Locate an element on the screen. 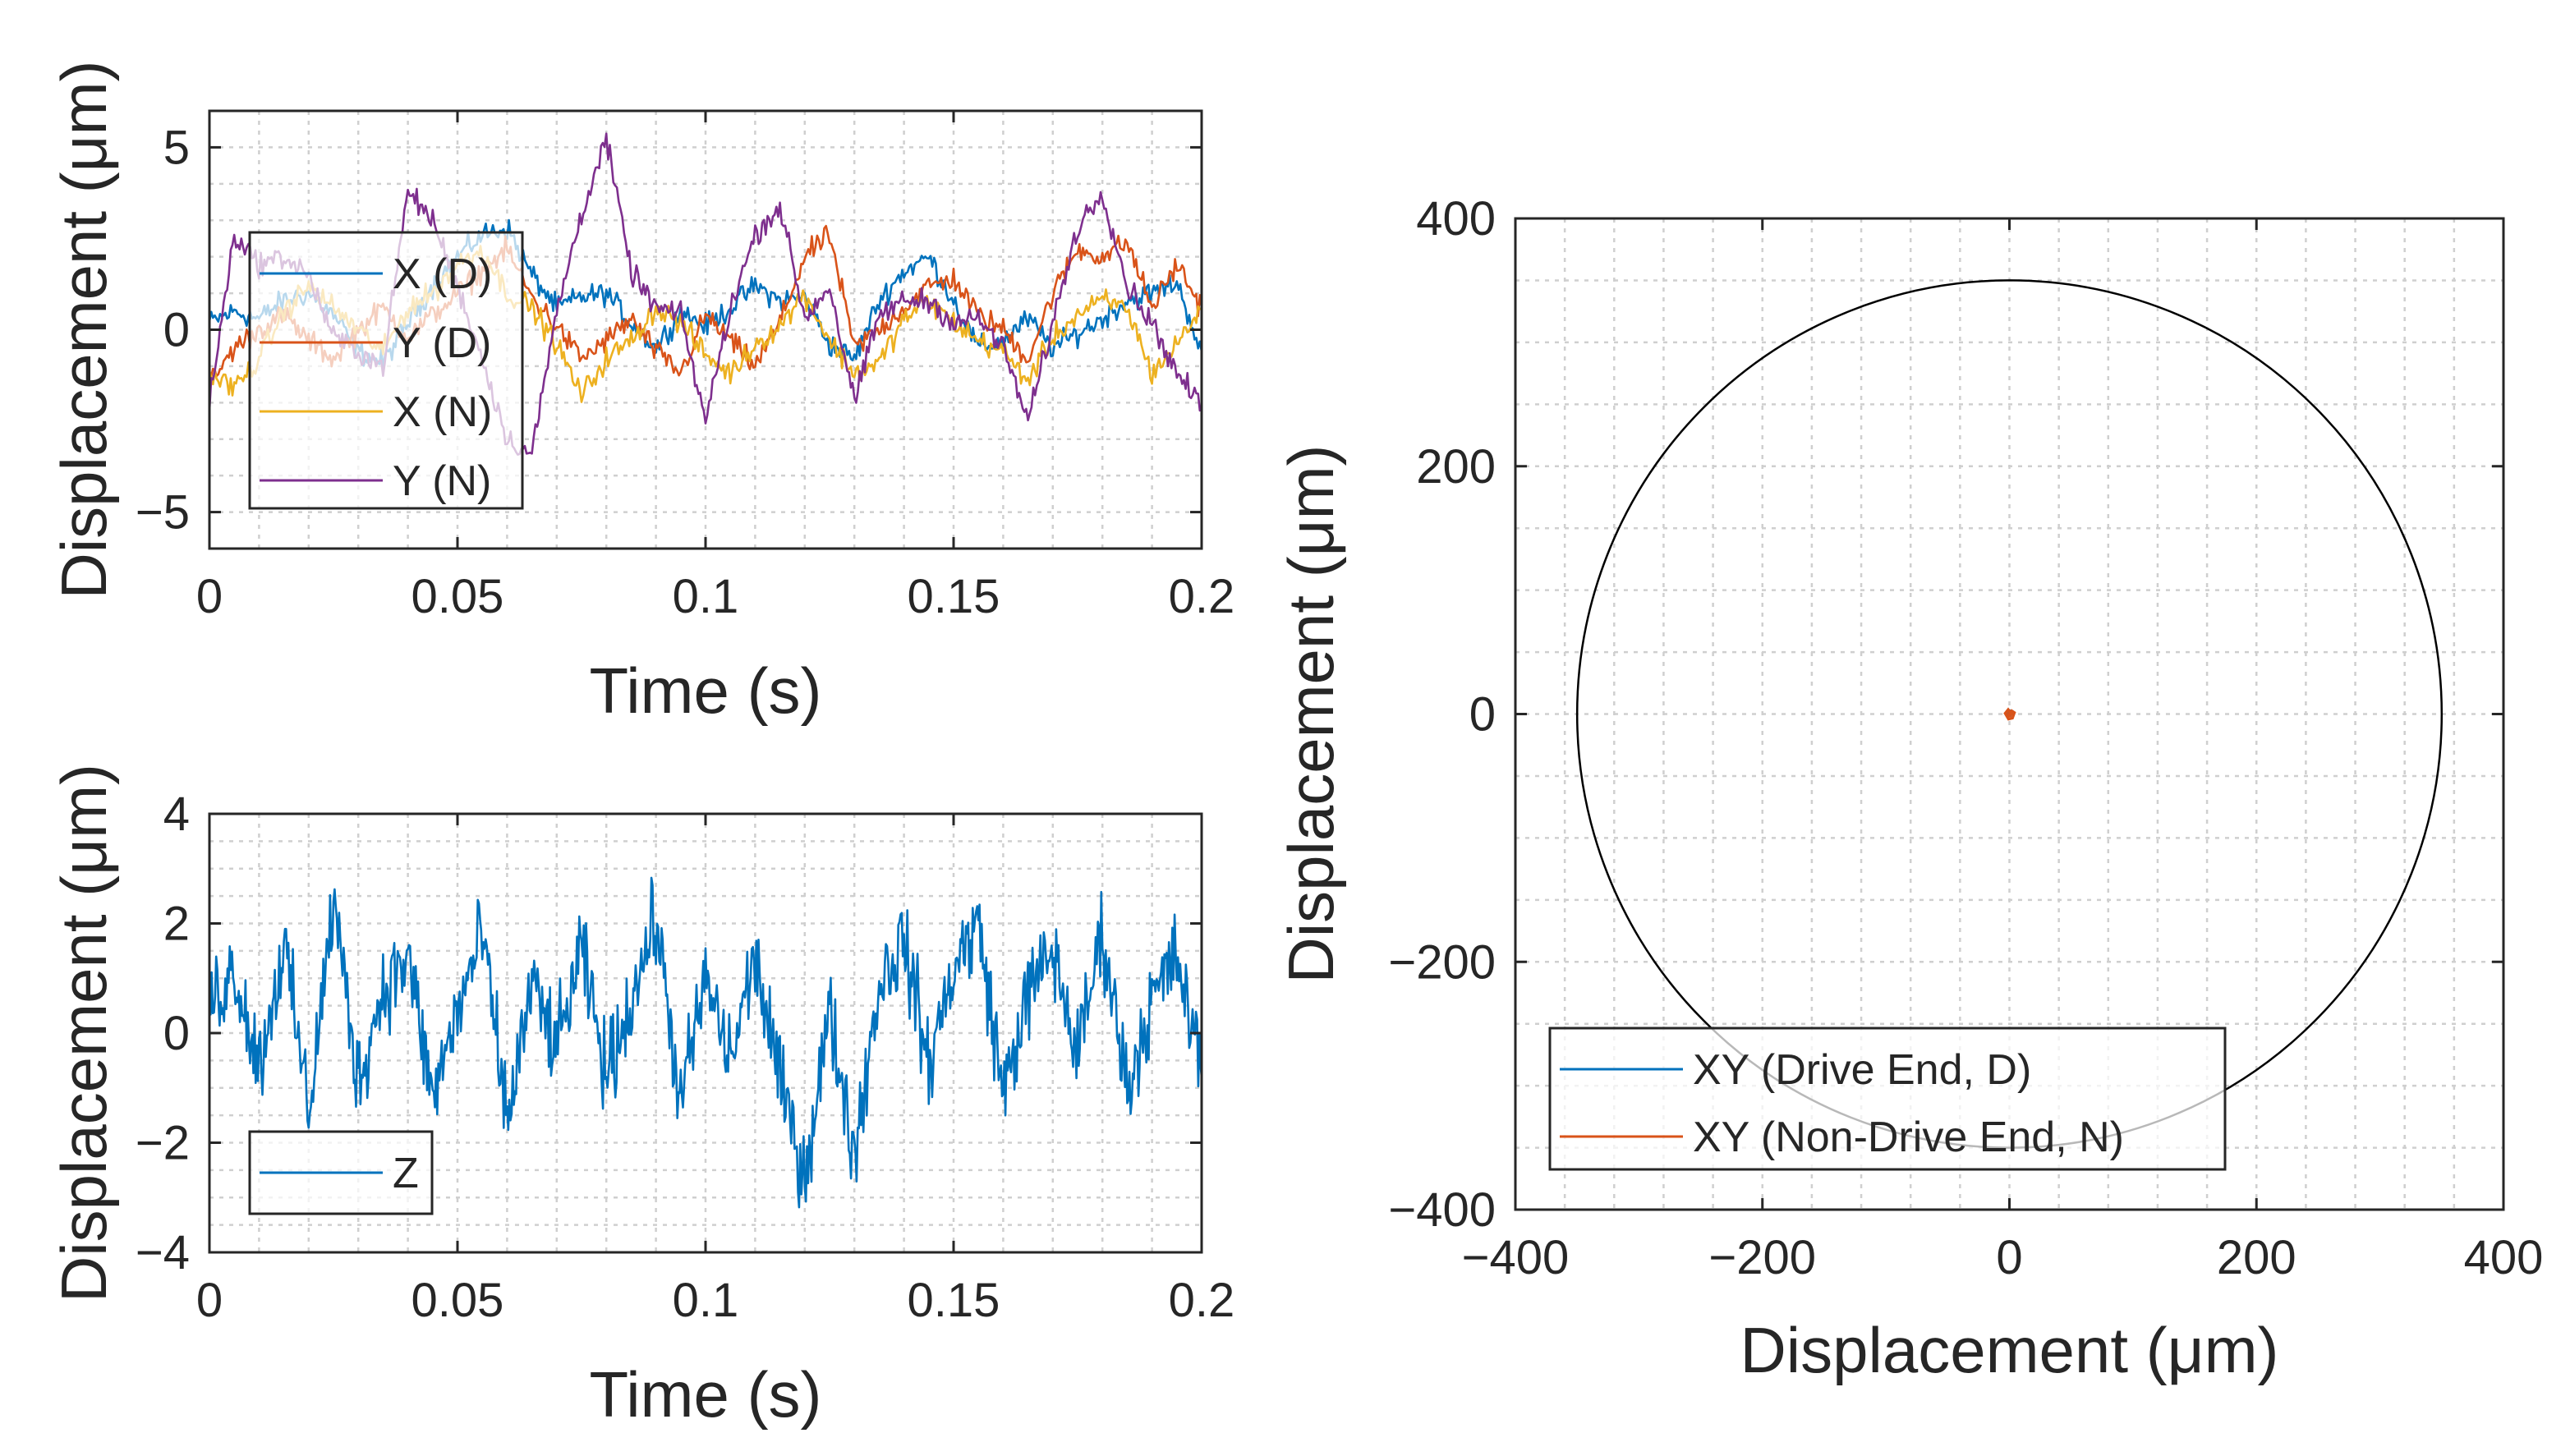  y-tick-label: −200 is located at coordinates (1442, 962).